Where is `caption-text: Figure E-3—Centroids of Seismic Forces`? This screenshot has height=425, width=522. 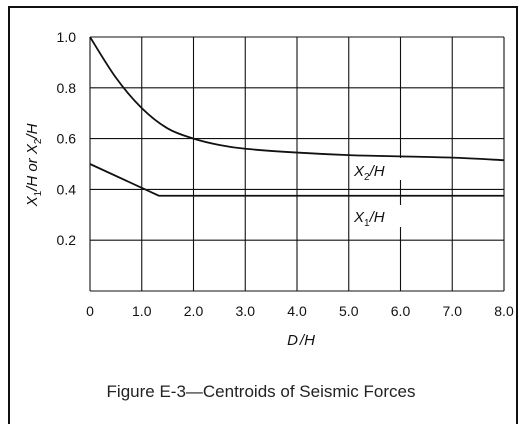 caption-text: Figure E-3—Centroids of Seismic Forces is located at coordinates (261, 391).